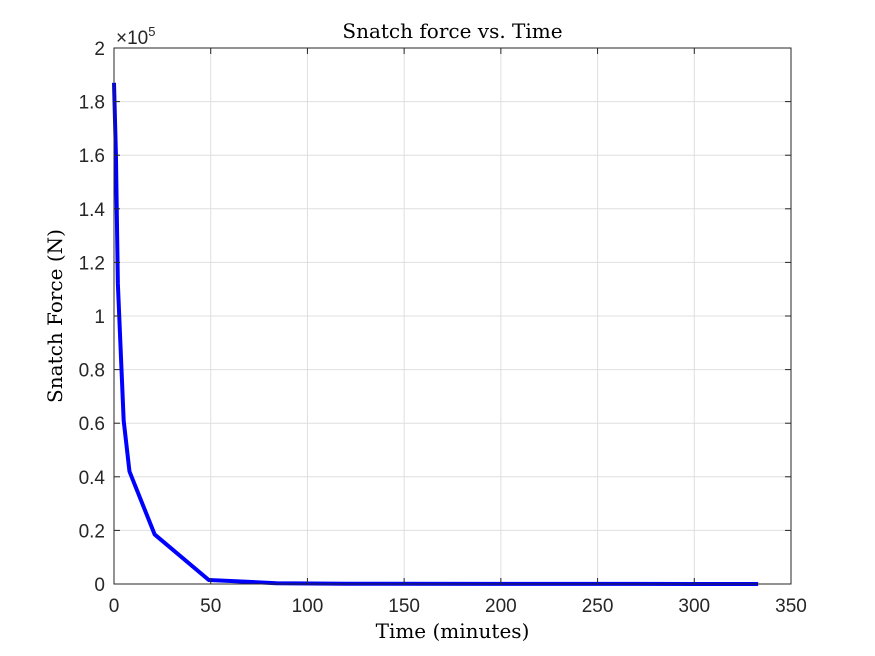 This screenshot has height=656, width=875. What do you see at coordinates (92, 156) in the screenshot?
I see `y-tick-label: 1.6` at bounding box center [92, 156].